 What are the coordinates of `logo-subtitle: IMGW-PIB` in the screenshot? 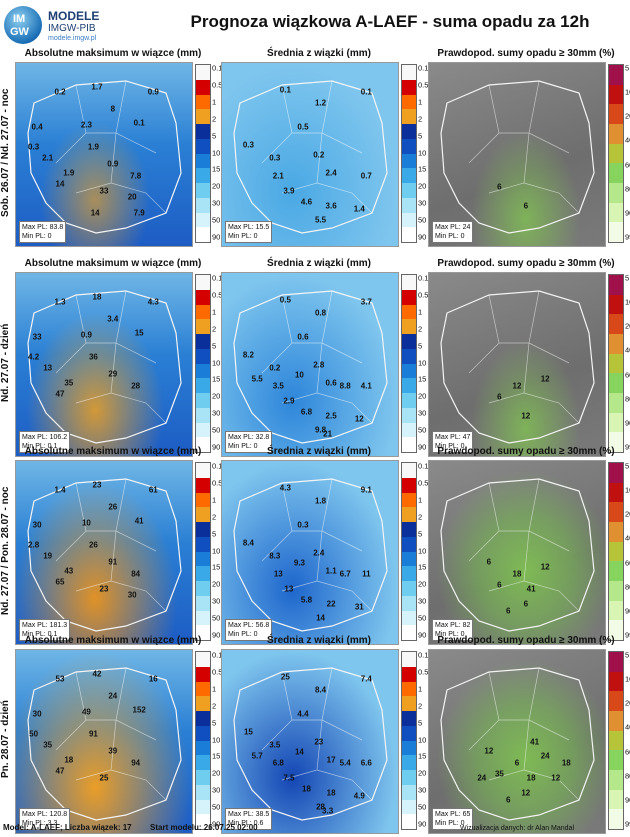 It's located at (72, 28).